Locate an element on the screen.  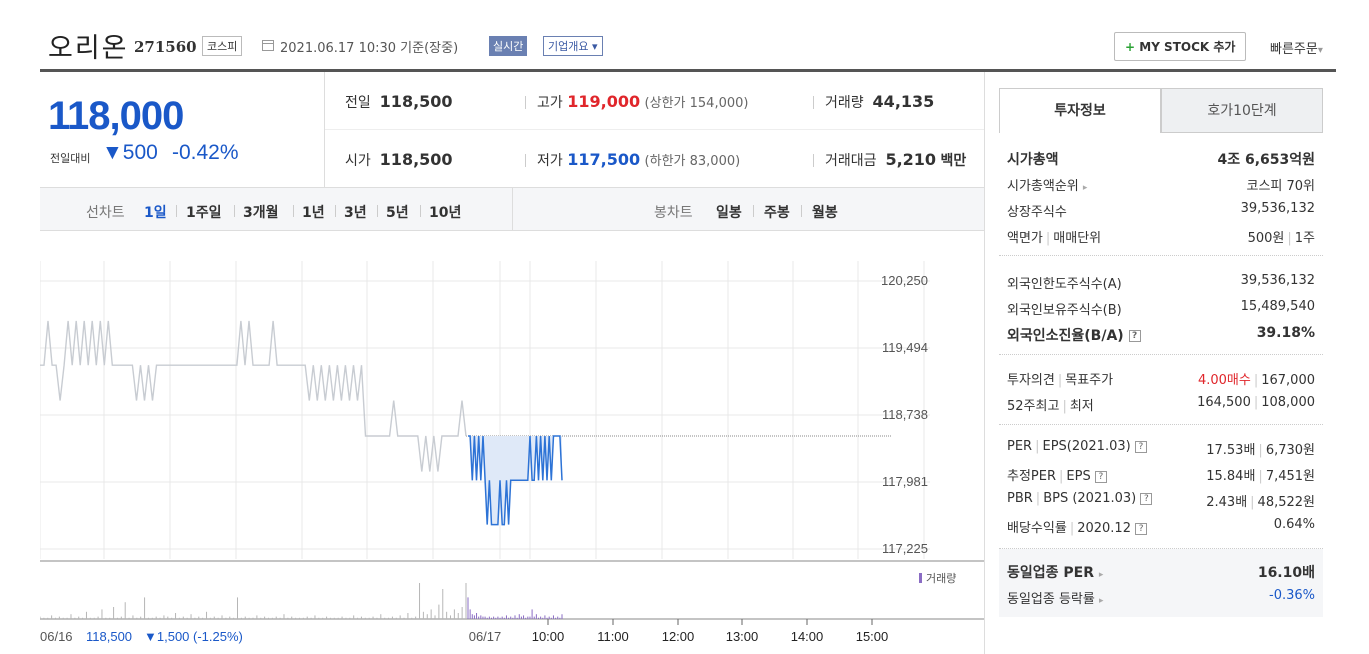
tab-invest-info: 투자정보 is located at coordinates (1080, 110).